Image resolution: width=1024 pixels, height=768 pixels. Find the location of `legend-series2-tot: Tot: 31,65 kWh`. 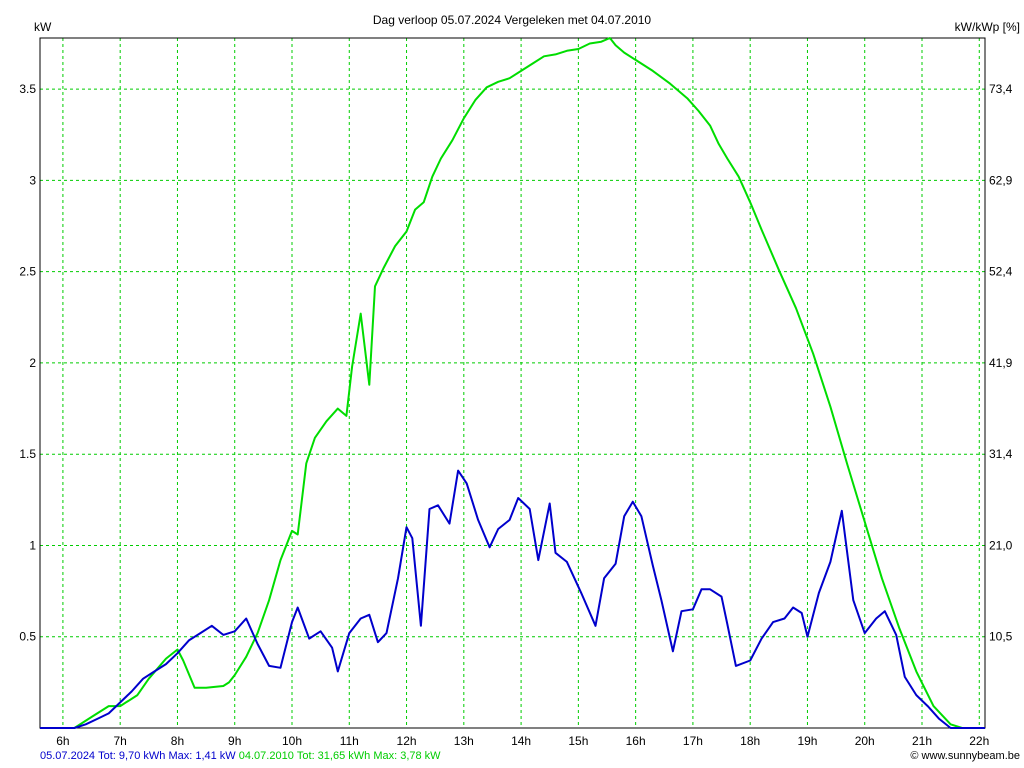

legend-series2-tot: Tot: 31,65 kWh is located at coordinates (333, 756).